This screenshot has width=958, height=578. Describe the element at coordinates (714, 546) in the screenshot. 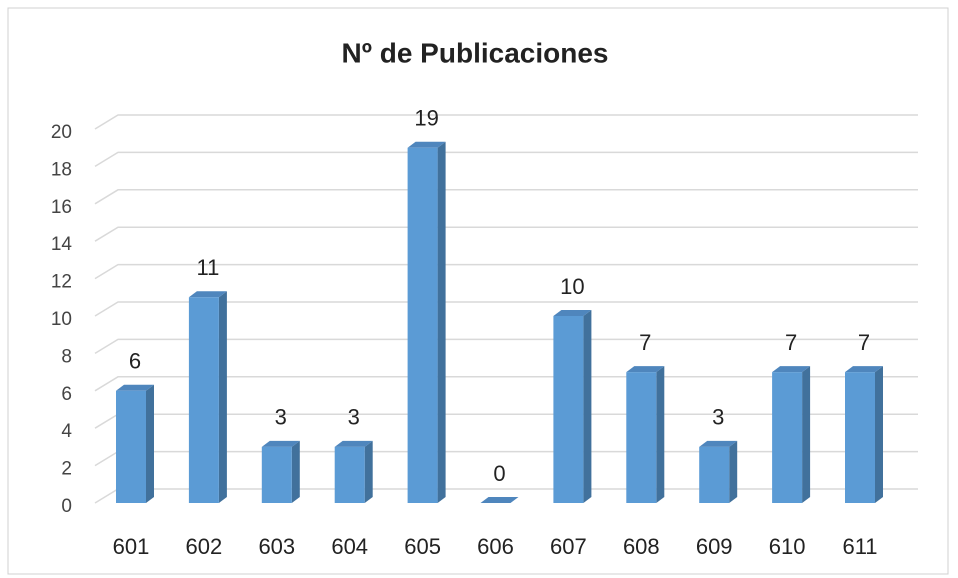

I see `x-tick-label: 609` at that location.